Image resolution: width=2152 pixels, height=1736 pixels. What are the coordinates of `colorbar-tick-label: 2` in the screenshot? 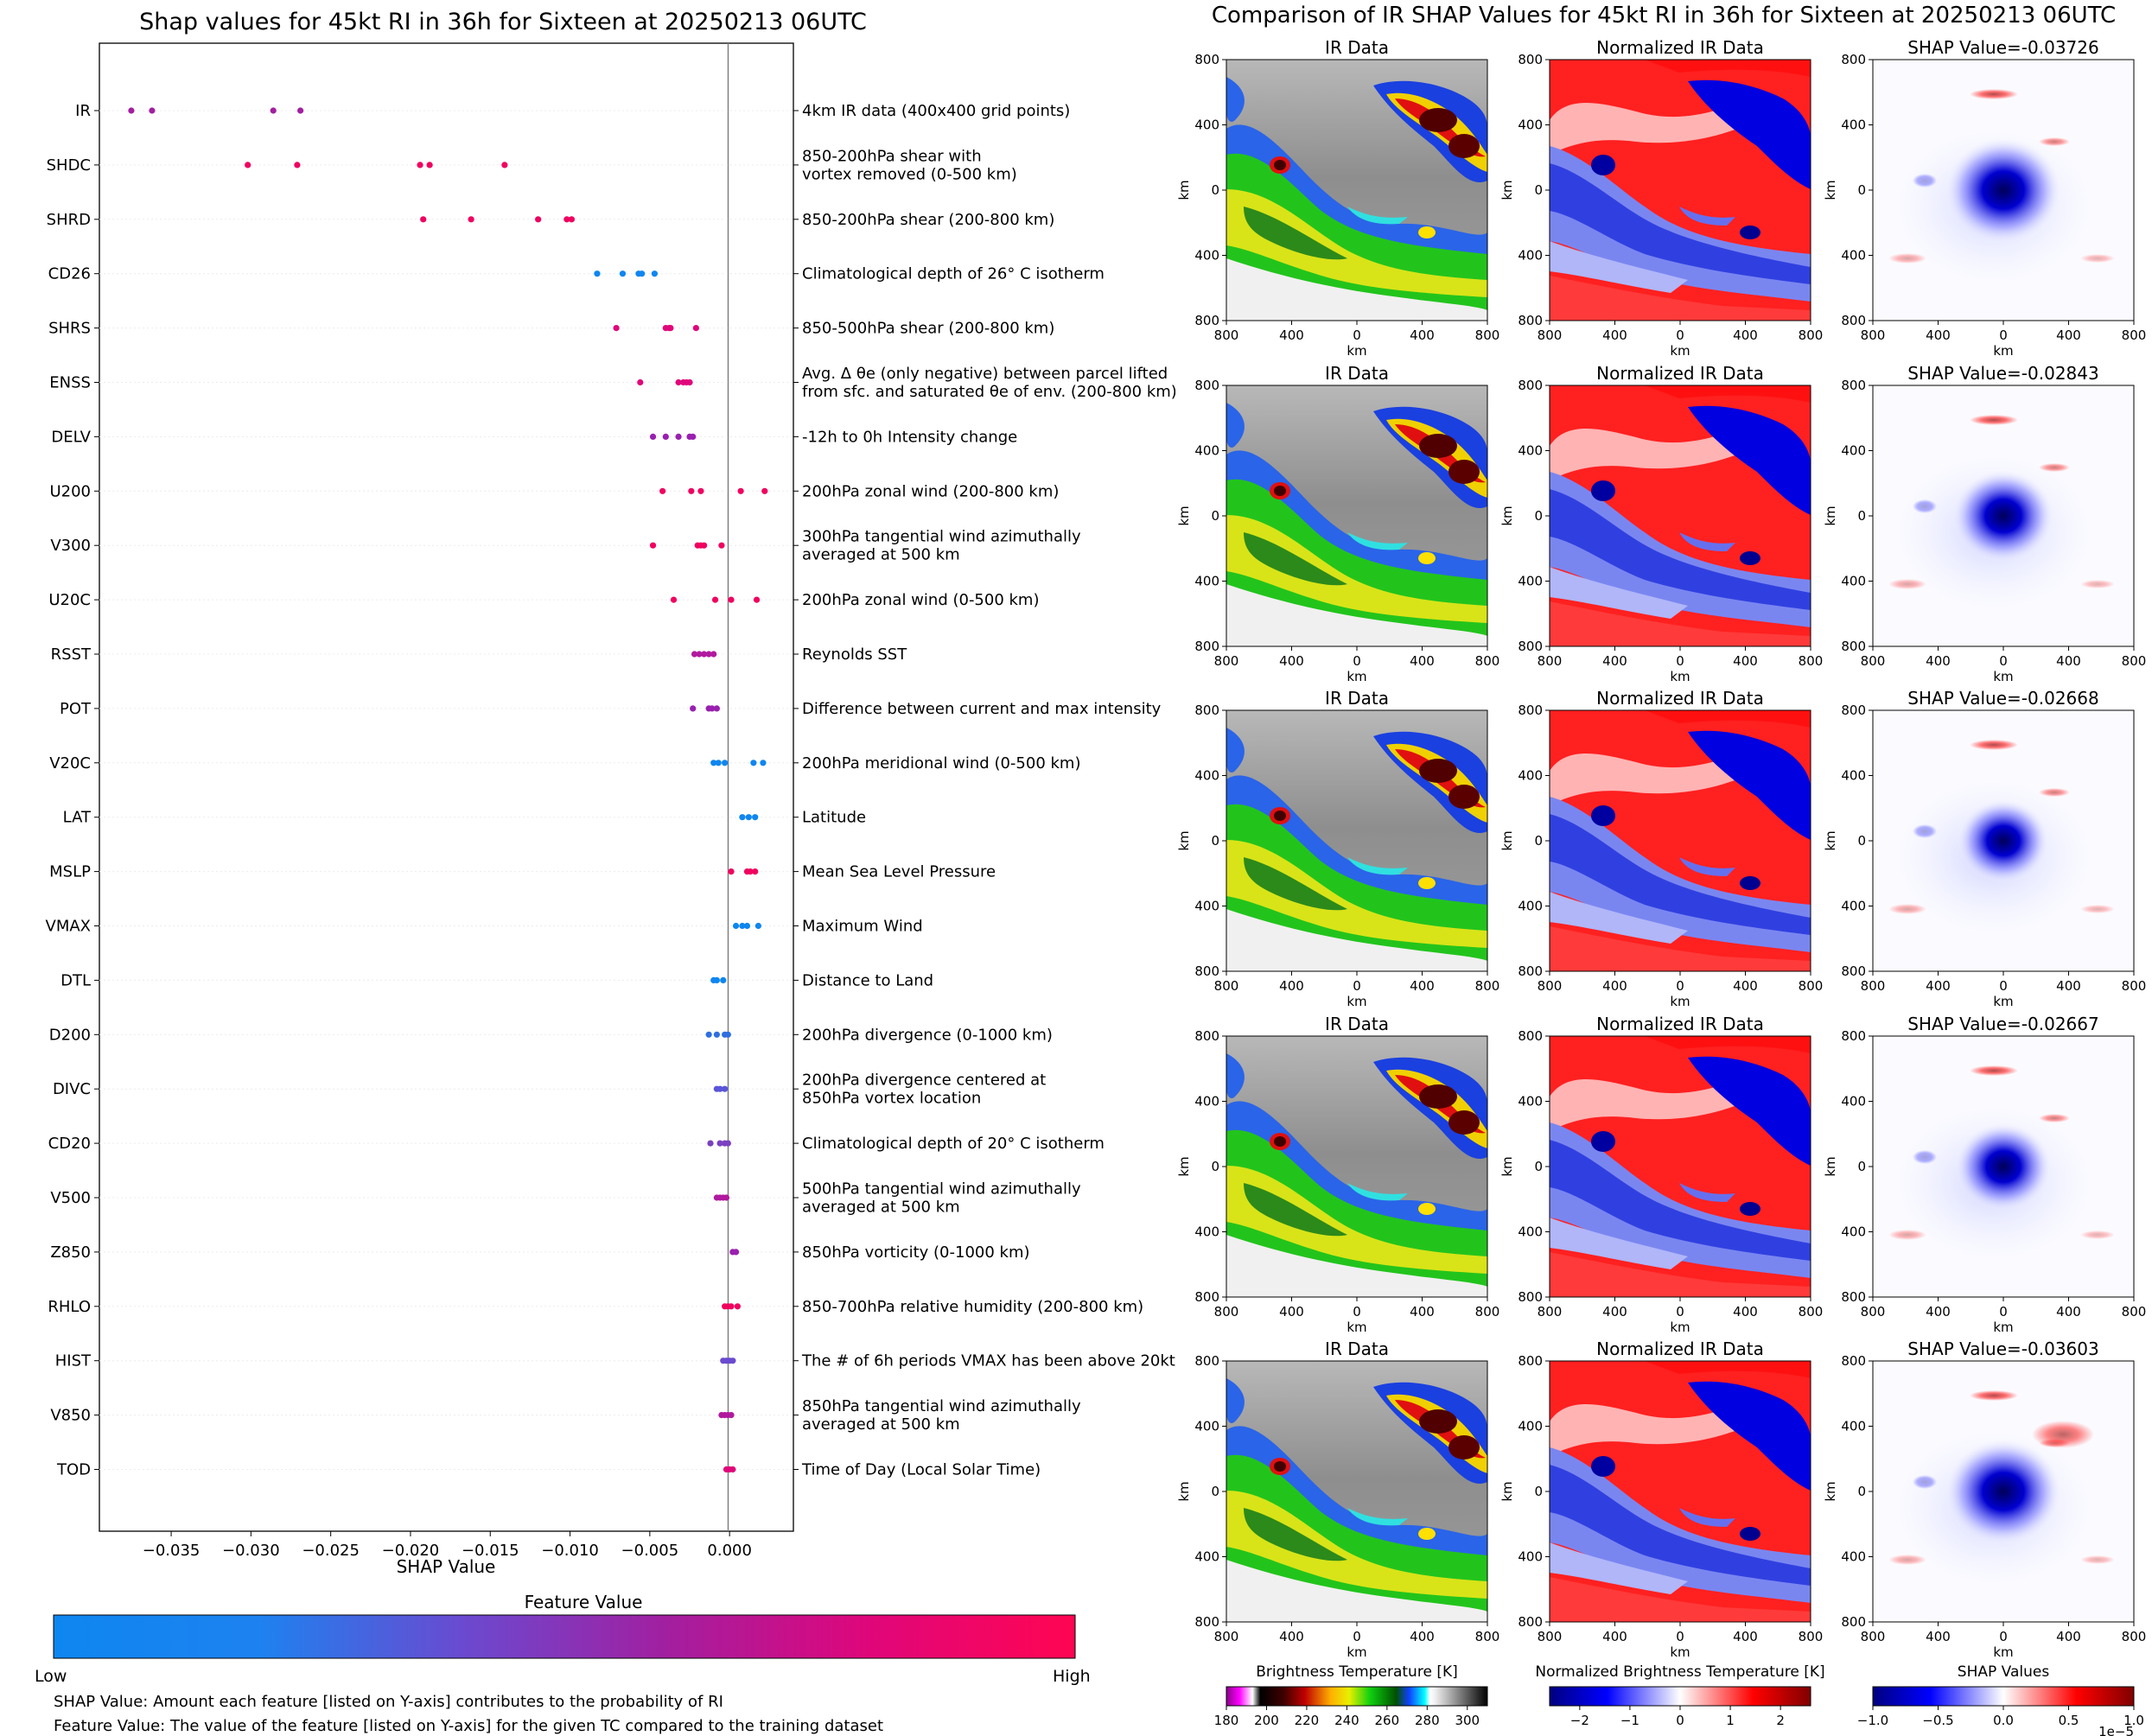 It's located at (1780, 1720).